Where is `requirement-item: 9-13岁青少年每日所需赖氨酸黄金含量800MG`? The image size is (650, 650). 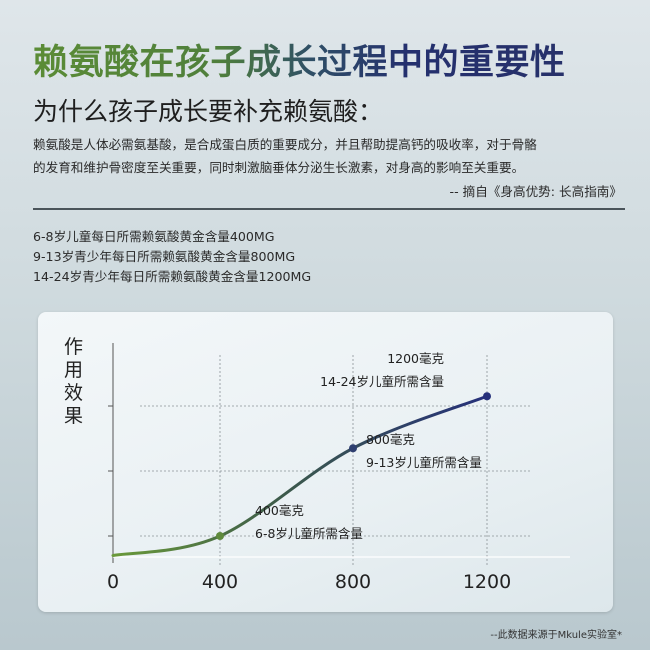 requirement-item: 9-13岁青少年每日所需赖氨酸黄金含量800MG is located at coordinates (164, 256).